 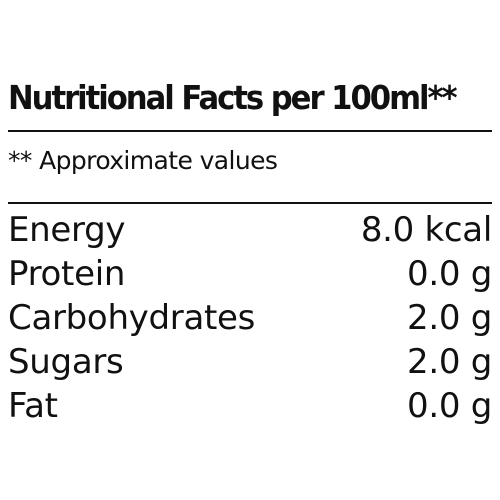 I want to click on nutrient-label: Protein, so click(x=67, y=274).